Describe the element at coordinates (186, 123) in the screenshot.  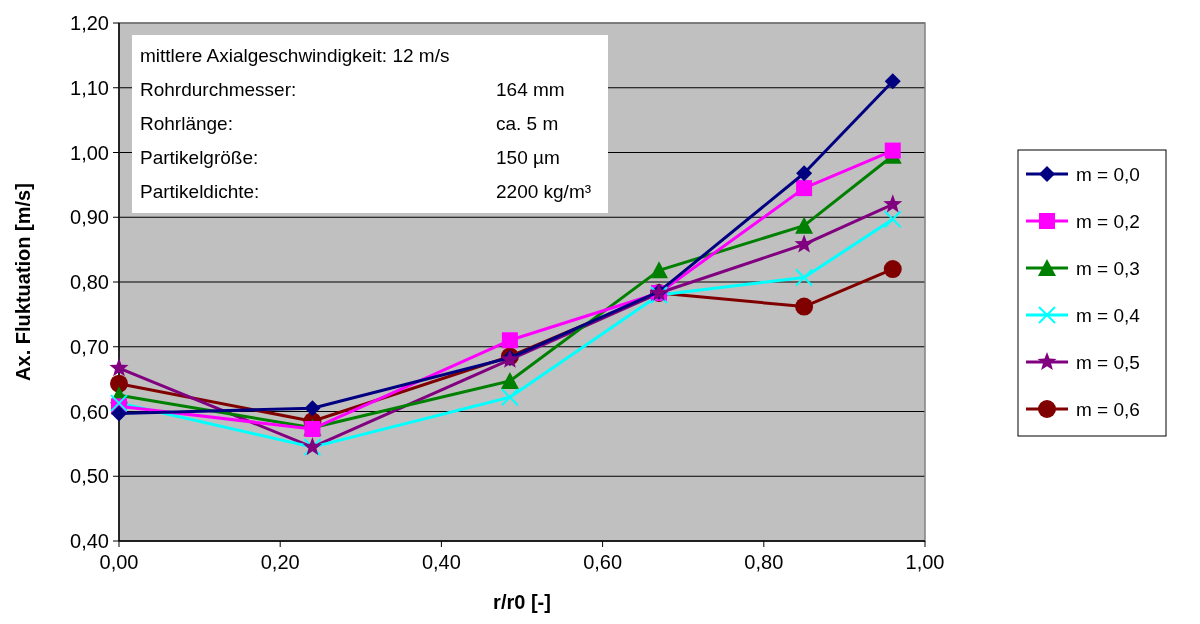
I see `annotation: Rohrlänge:` at that location.